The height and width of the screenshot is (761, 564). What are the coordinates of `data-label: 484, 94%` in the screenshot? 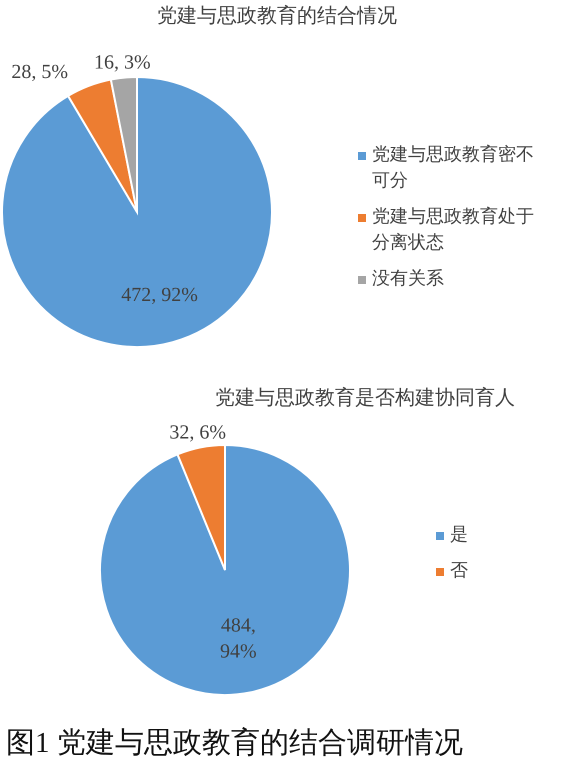 It's located at (238, 638).